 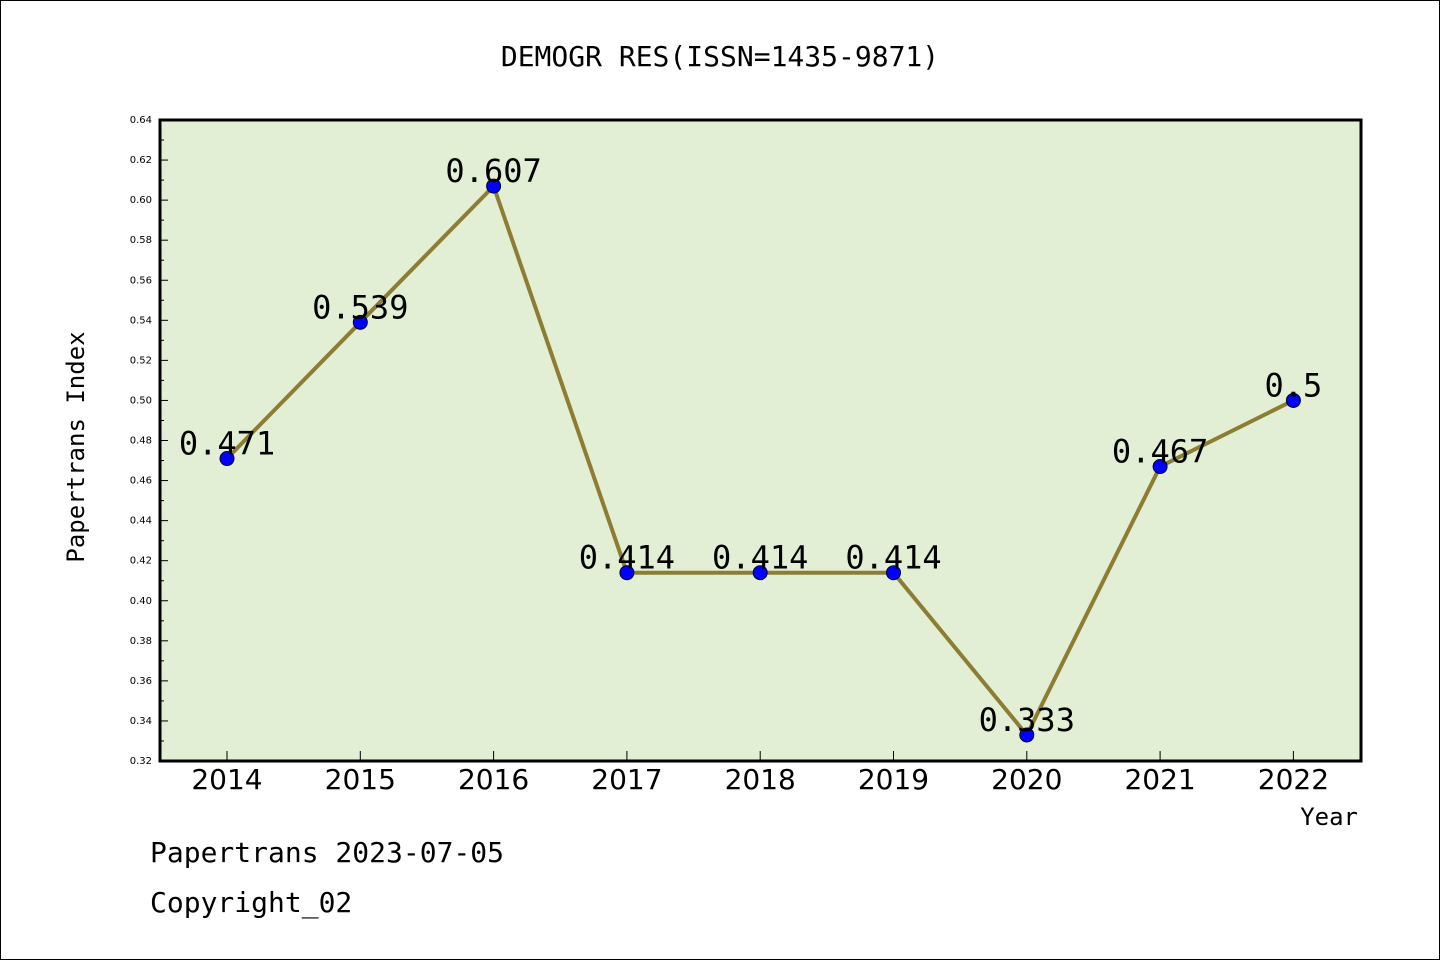 I want to click on data-label: 0.471, so click(x=227, y=444).